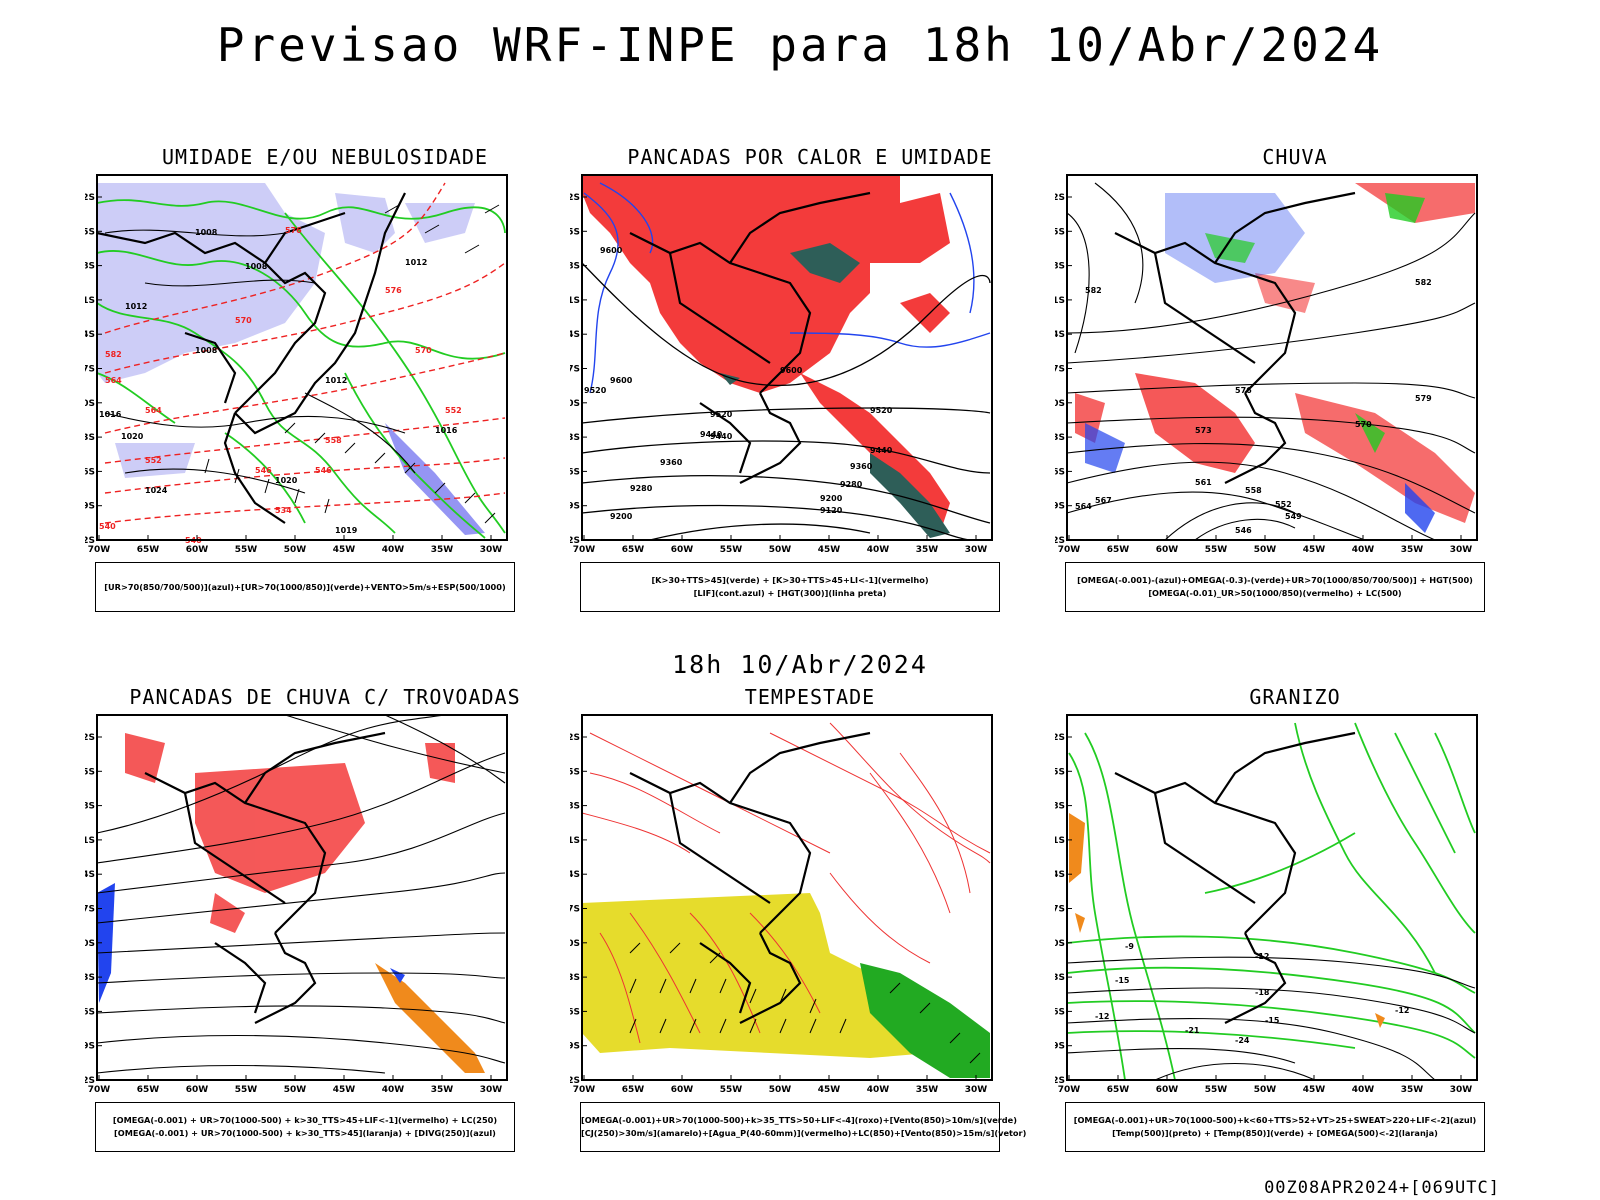 Image resolution: width=1600 pixels, height=1200 pixels. What do you see at coordinates (800, 45) in the screenshot?
I see `page-title: Previsao WRF-INPE para 18h 10/Abr/2024` at bounding box center [800, 45].